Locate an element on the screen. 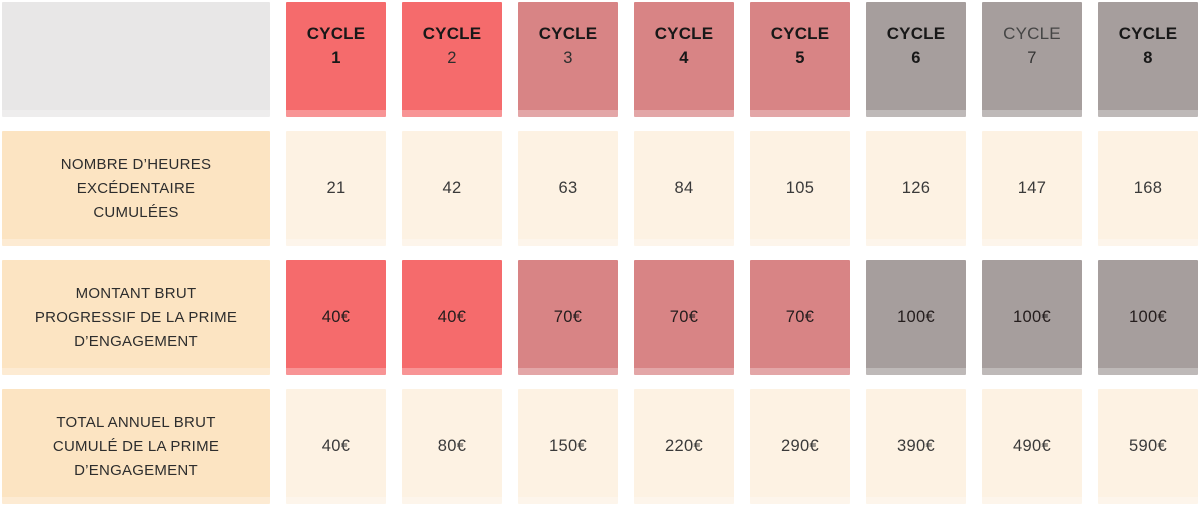 This screenshot has width=1200, height=512. header-cell-cycle-4: CYCLE 4 is located at coordinates (684, 59).